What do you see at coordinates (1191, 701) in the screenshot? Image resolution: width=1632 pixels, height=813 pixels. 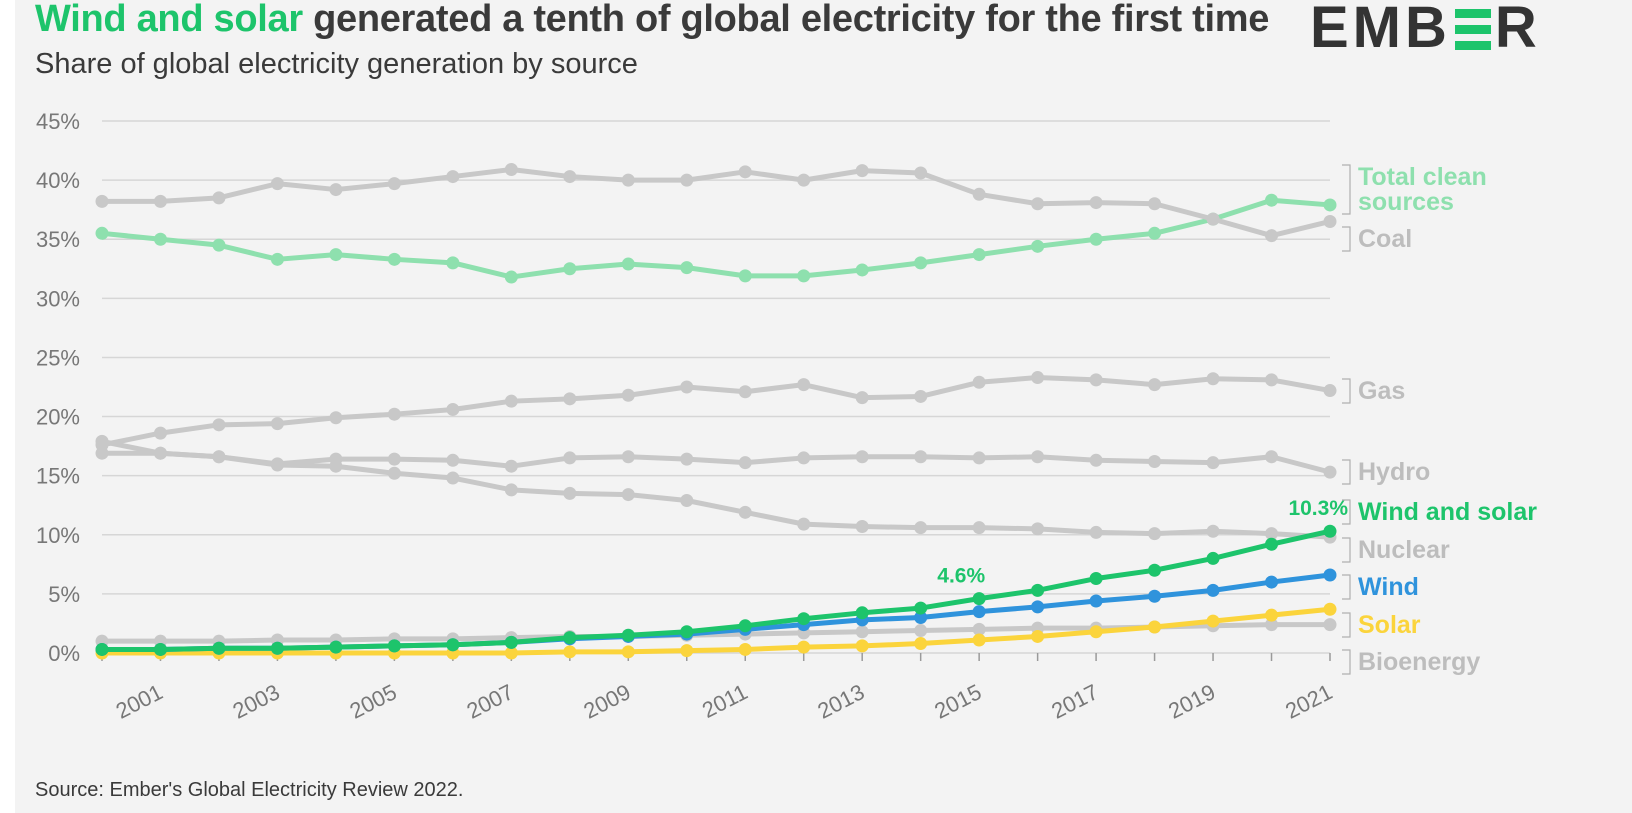 I see `x-tick-label: 2019` at bounding box center [1191, 701].